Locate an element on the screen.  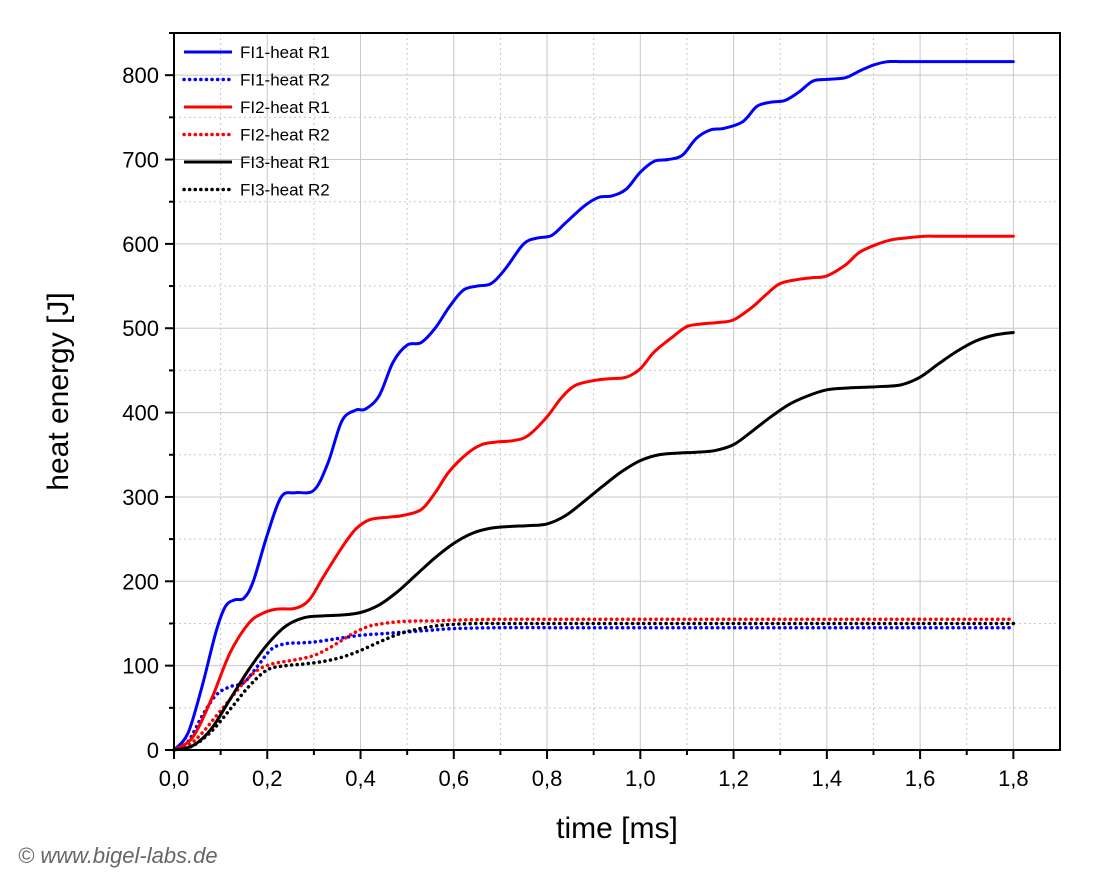
y-tick-label: 0 is located at coordinates (153, 750).